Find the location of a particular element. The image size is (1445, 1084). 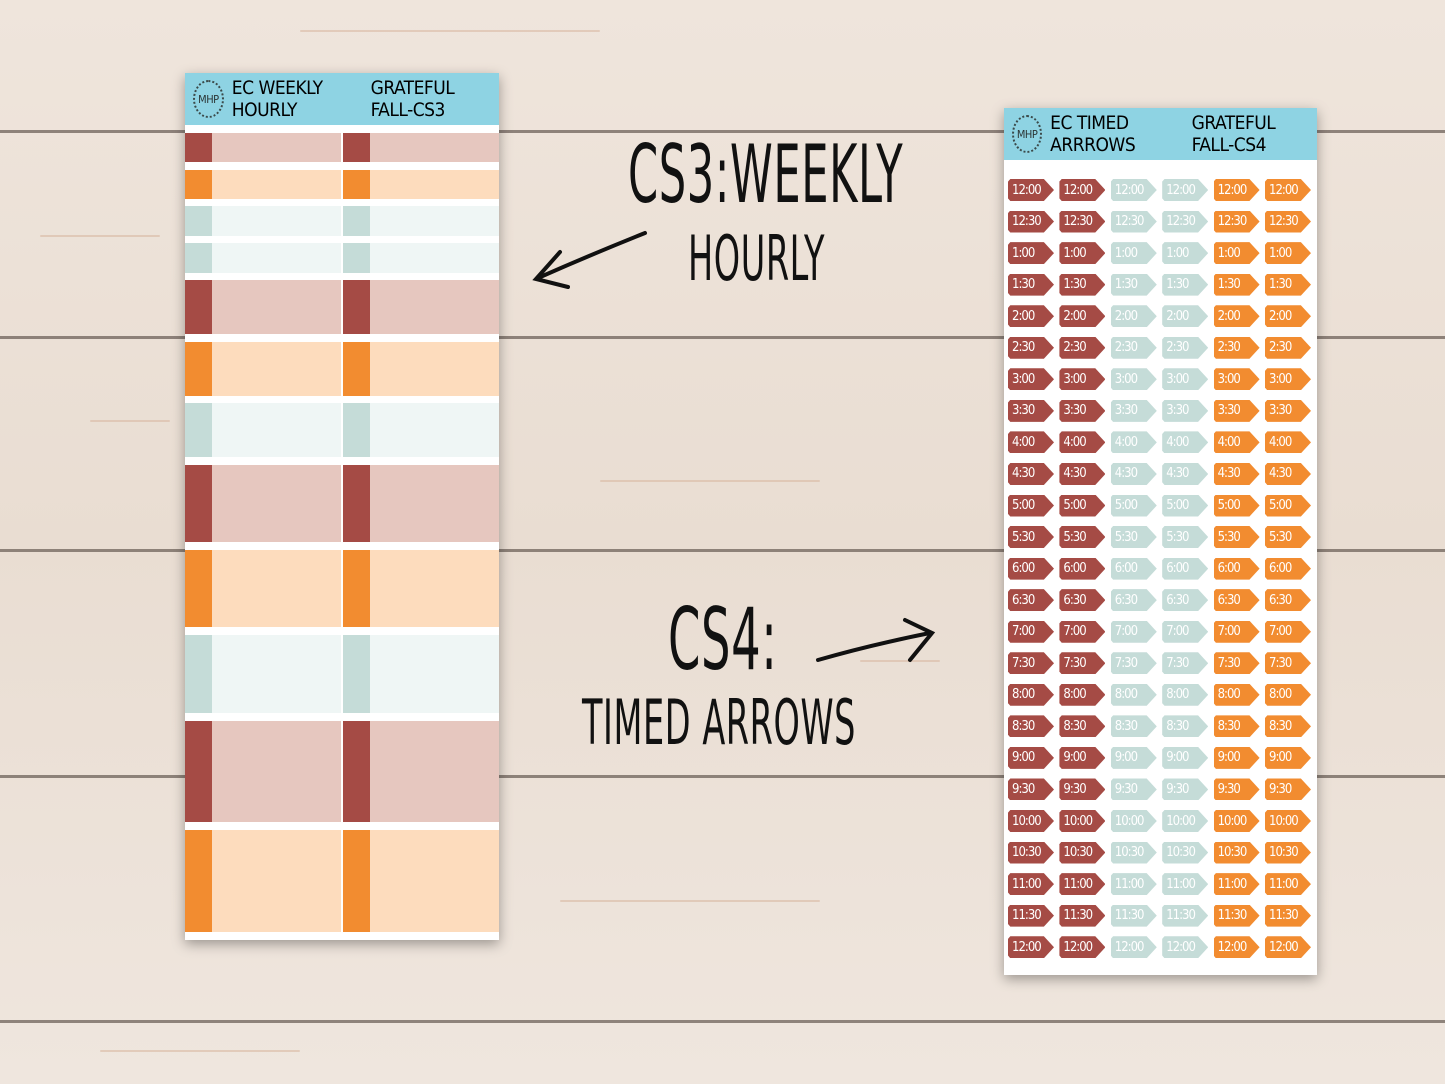

time-arrow-sticker: 12:30 is located at coordinates (1082, 221).